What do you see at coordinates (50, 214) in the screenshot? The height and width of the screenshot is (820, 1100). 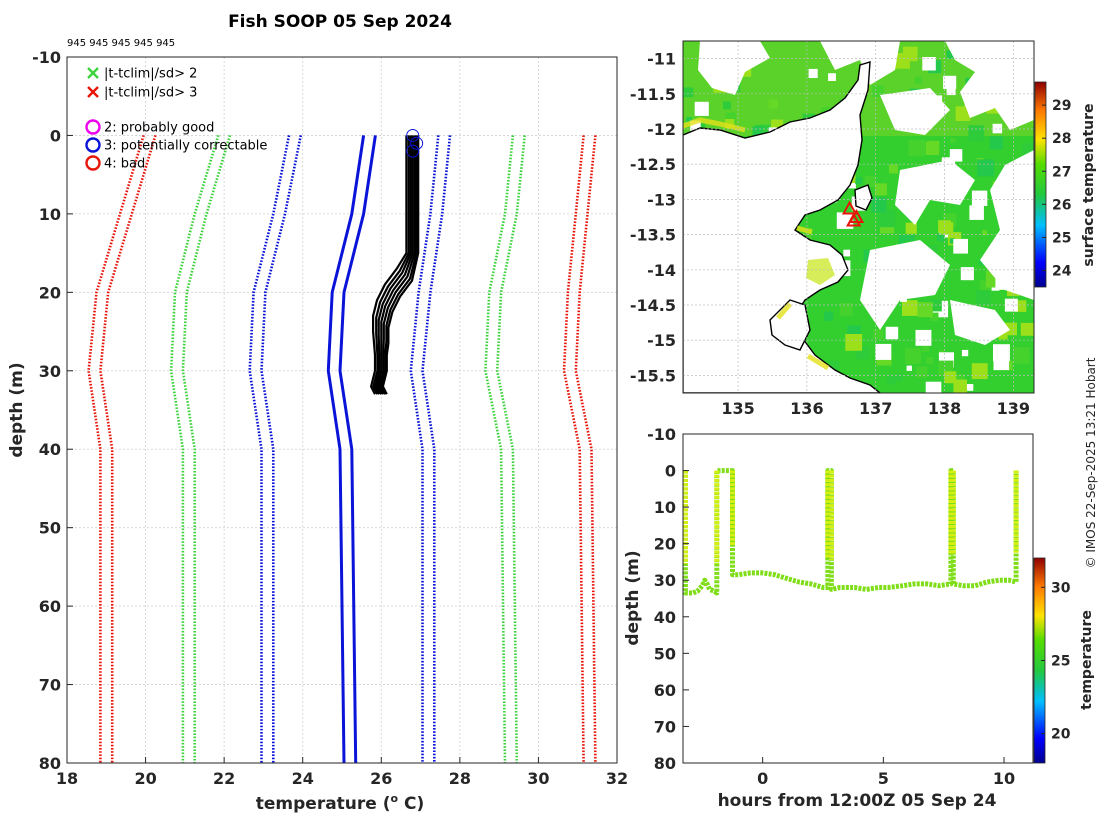 I see `y-tick-label: 10` at bounding box center [50, 214].